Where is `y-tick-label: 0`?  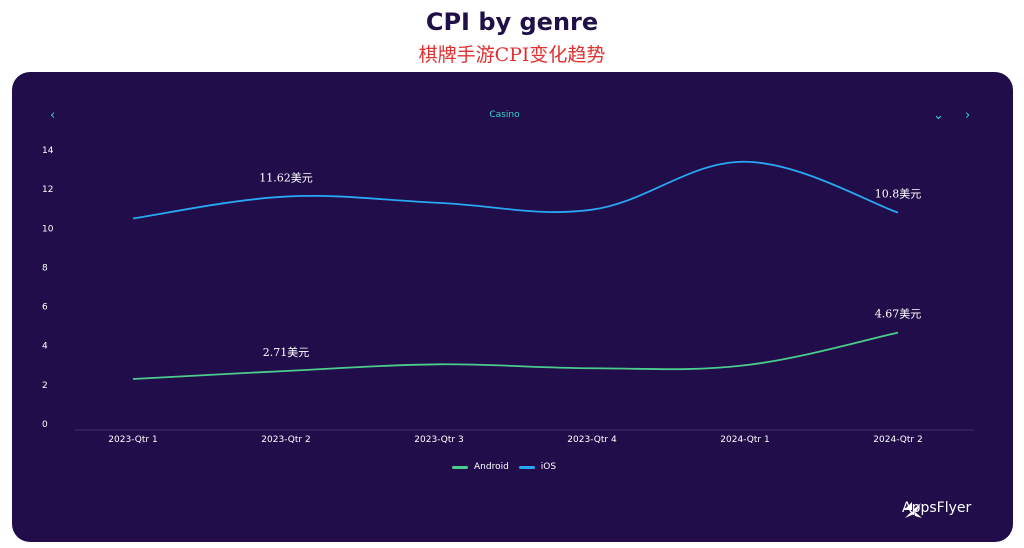 y-tick-label: 0 is located at coordinates (45, 425).